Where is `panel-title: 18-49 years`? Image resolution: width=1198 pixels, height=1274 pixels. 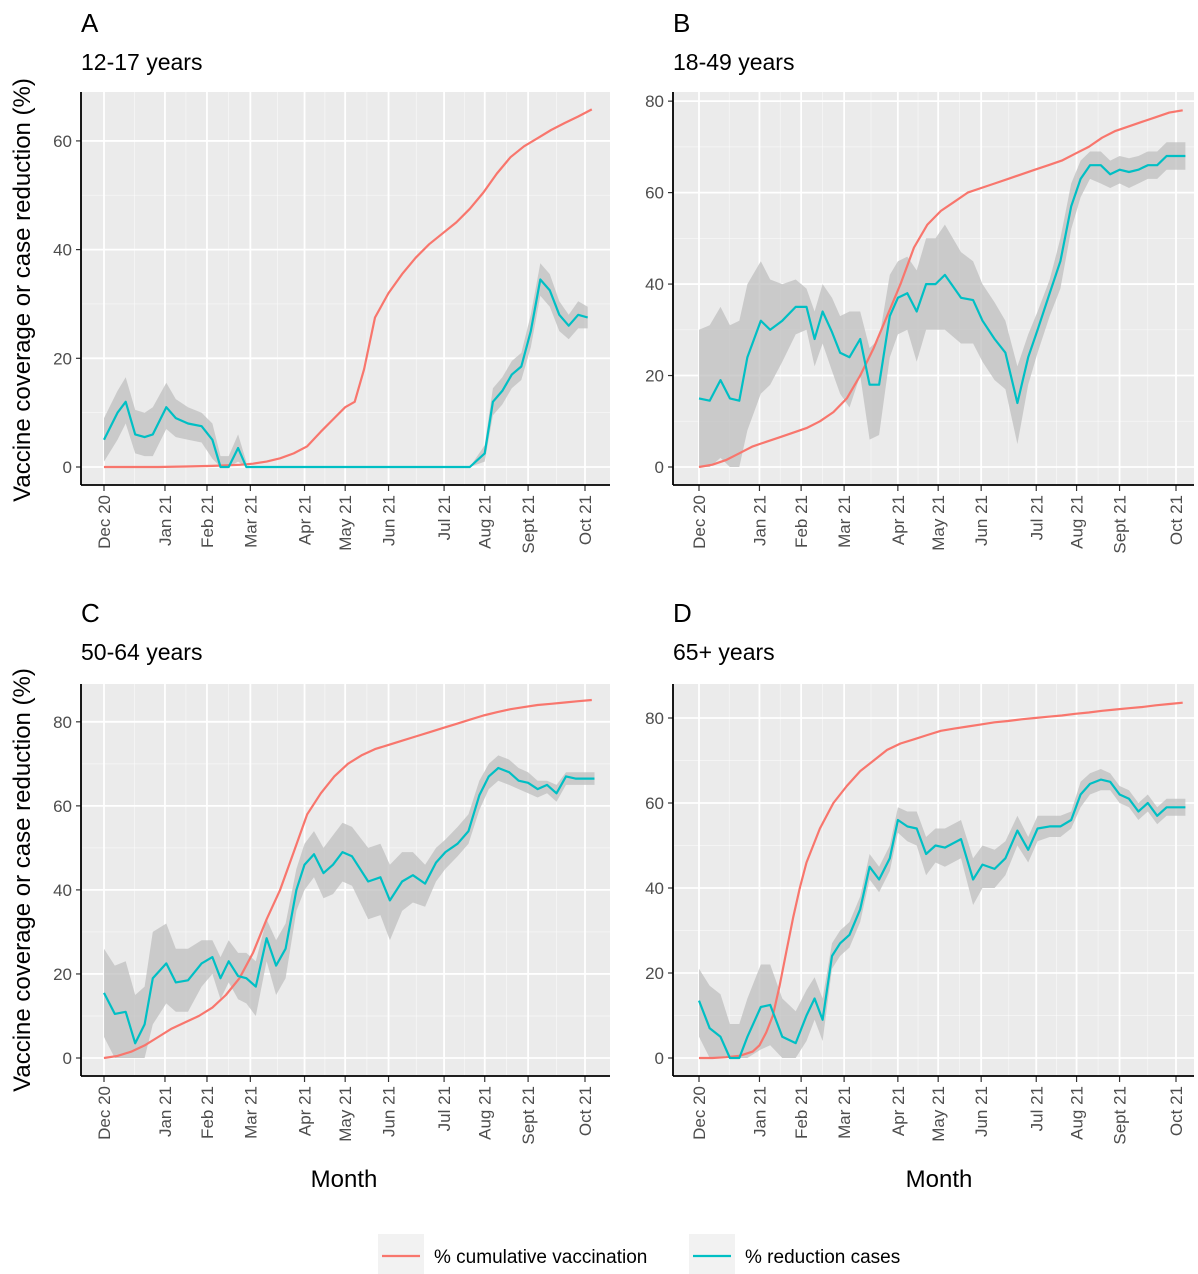 panel-title: 18-49 years is located at coordinates (733, 62).